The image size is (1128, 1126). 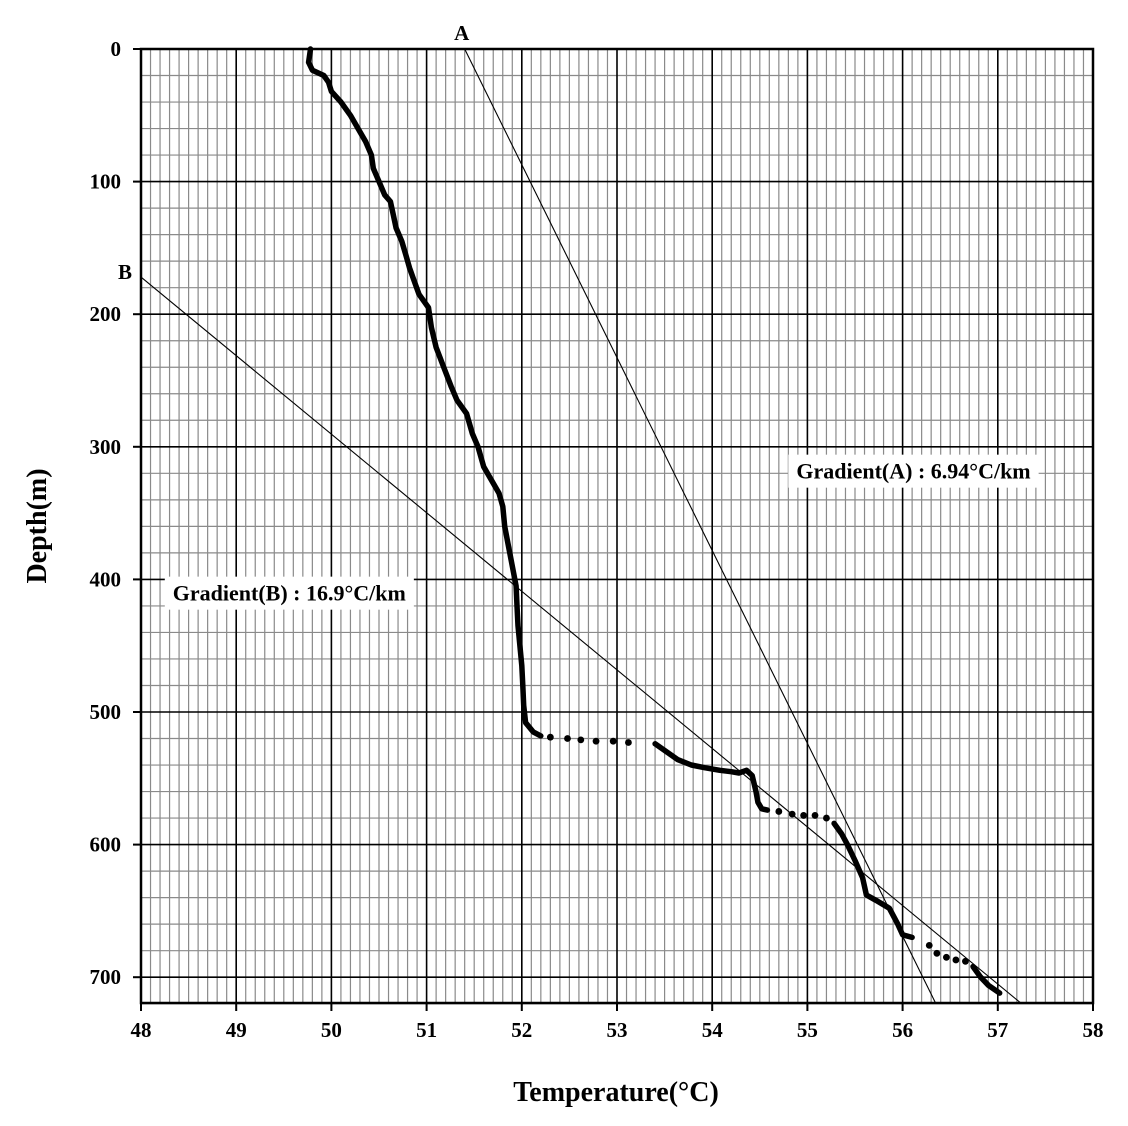 I want to click on x-tick-label: 53, so click(x=617, y=1030).